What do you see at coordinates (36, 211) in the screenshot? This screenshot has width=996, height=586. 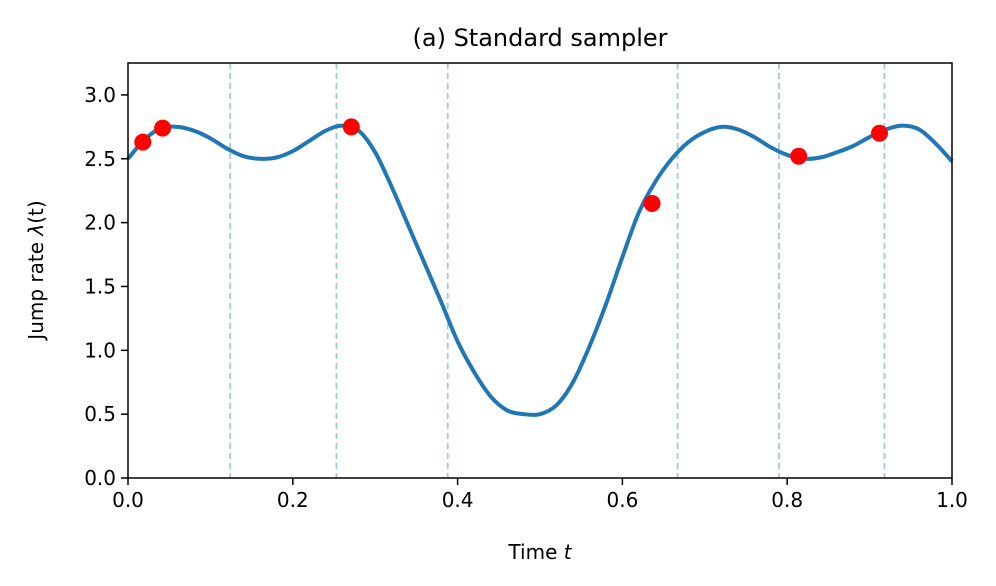 I see `y-axis-label-tail: (t)` at bounding box center [36, 211].